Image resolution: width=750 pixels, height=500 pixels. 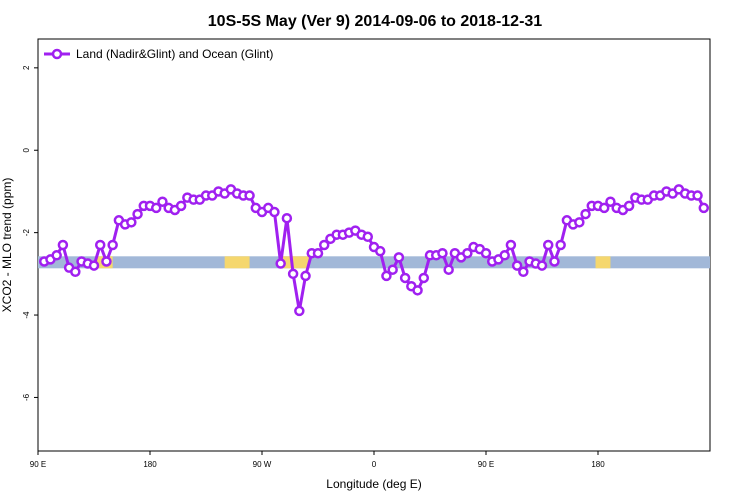 I want to click on y-tick-label: -4, so click(x=26, y=315).